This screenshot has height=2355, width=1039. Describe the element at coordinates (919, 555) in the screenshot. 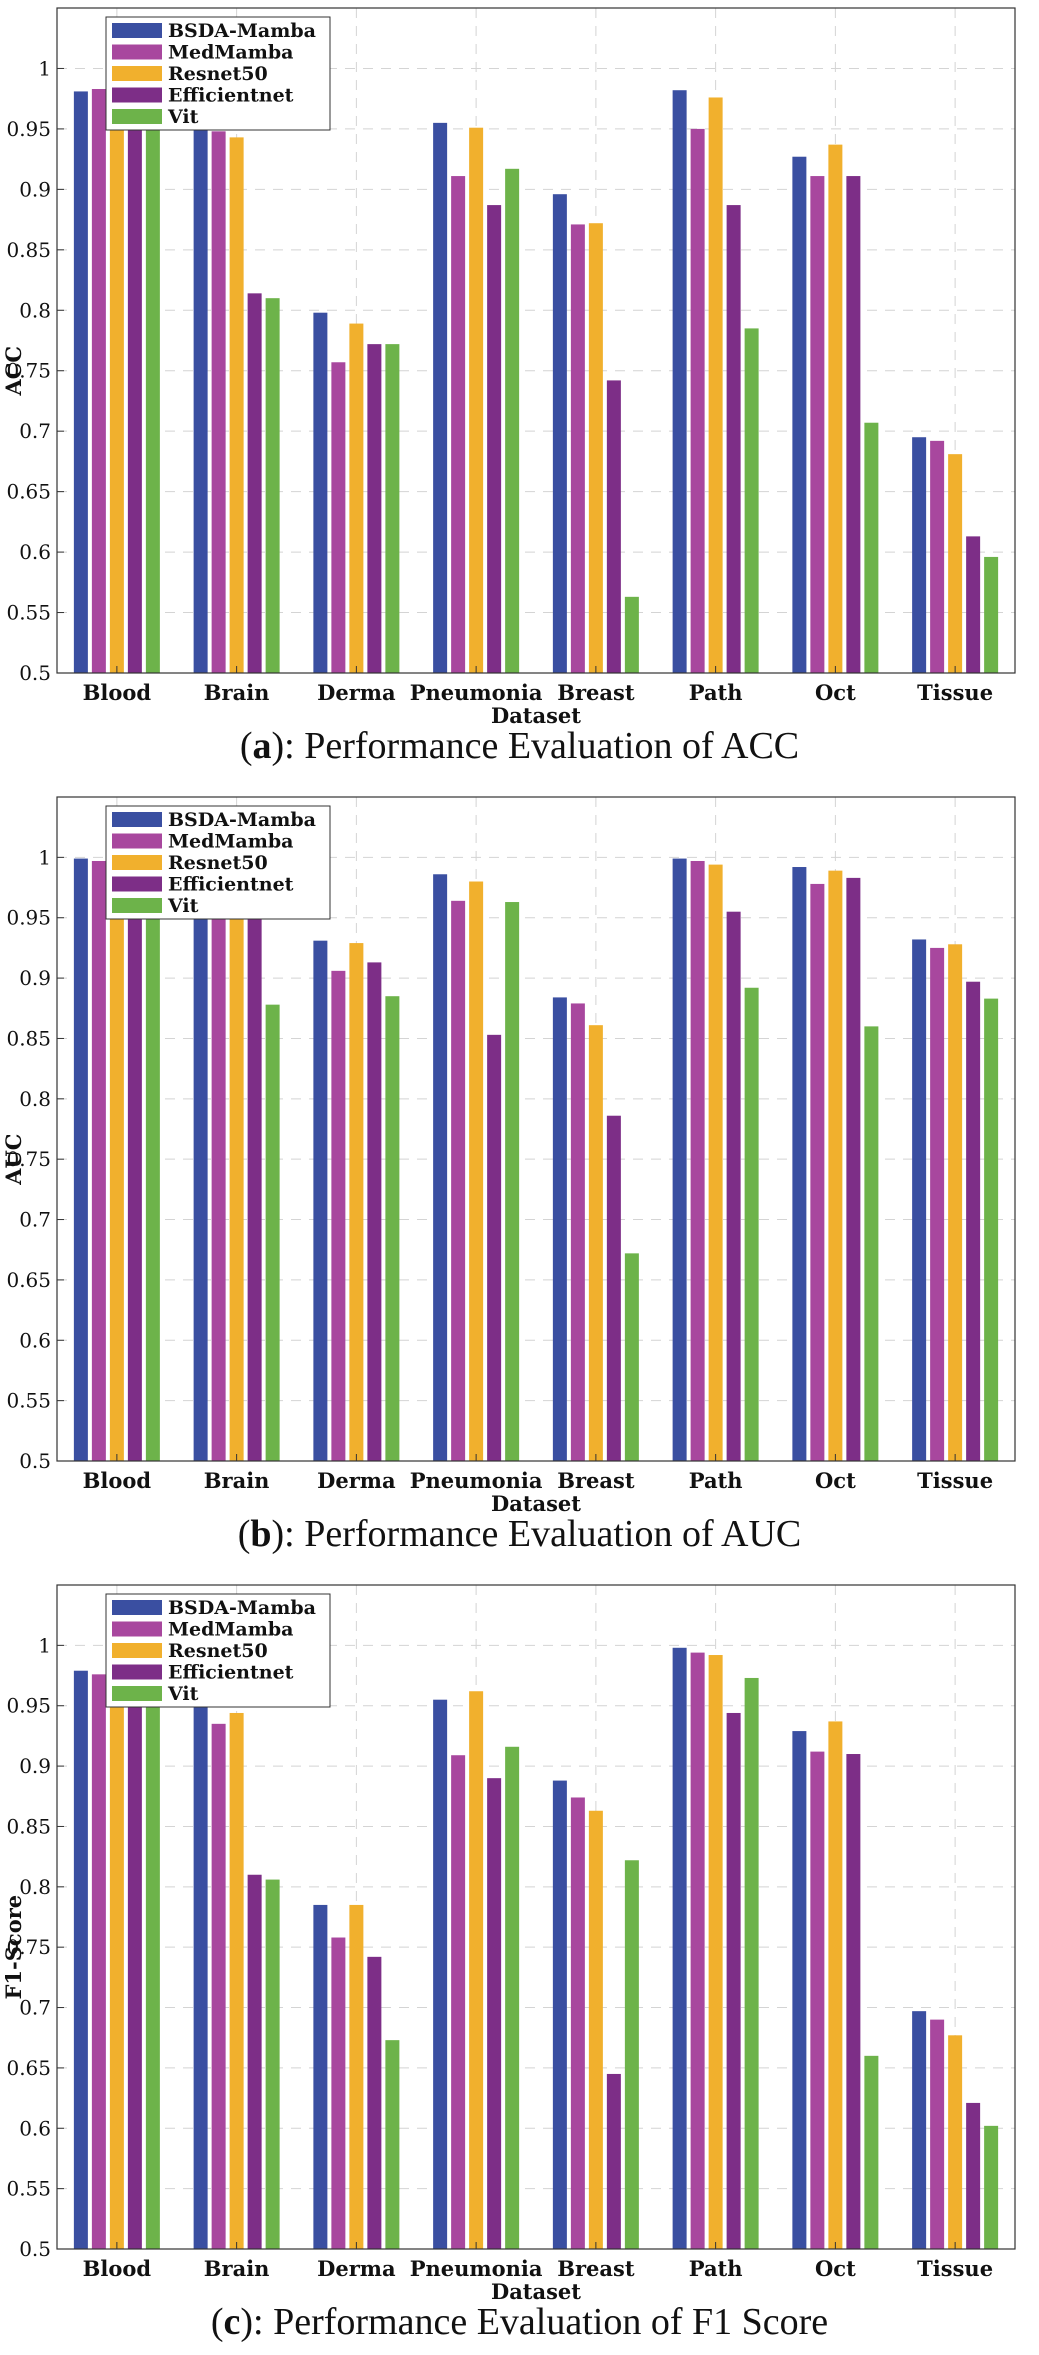

I see `bar-bsda-mamba-tissue` at that location.